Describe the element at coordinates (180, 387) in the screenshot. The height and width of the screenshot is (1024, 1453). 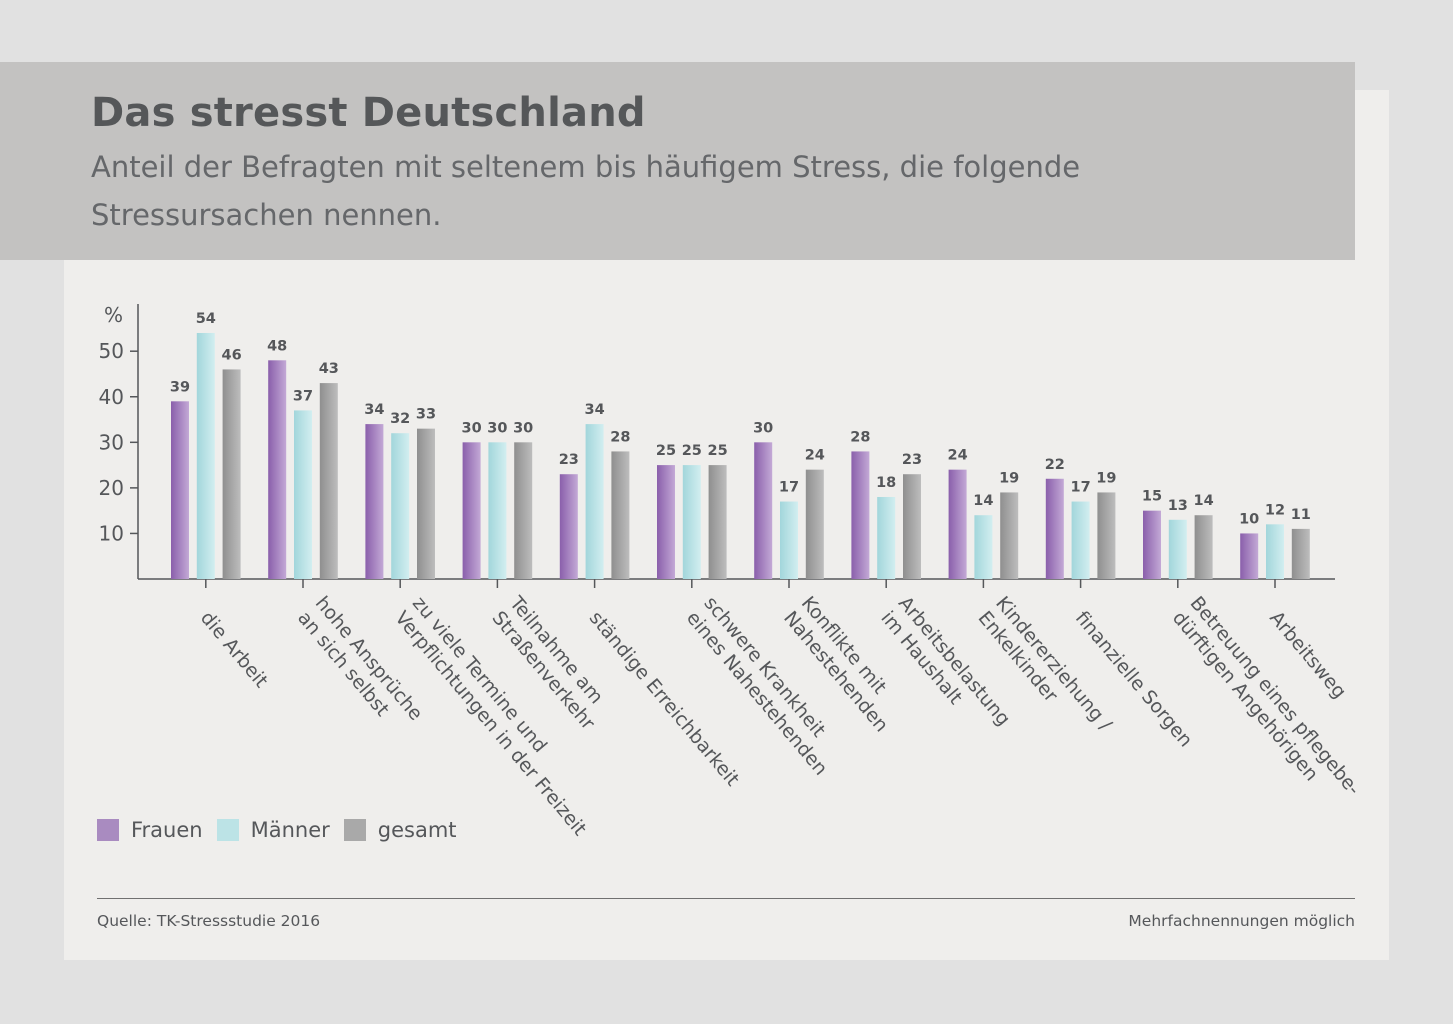
I see `value-label-frauen: 39` at that location.